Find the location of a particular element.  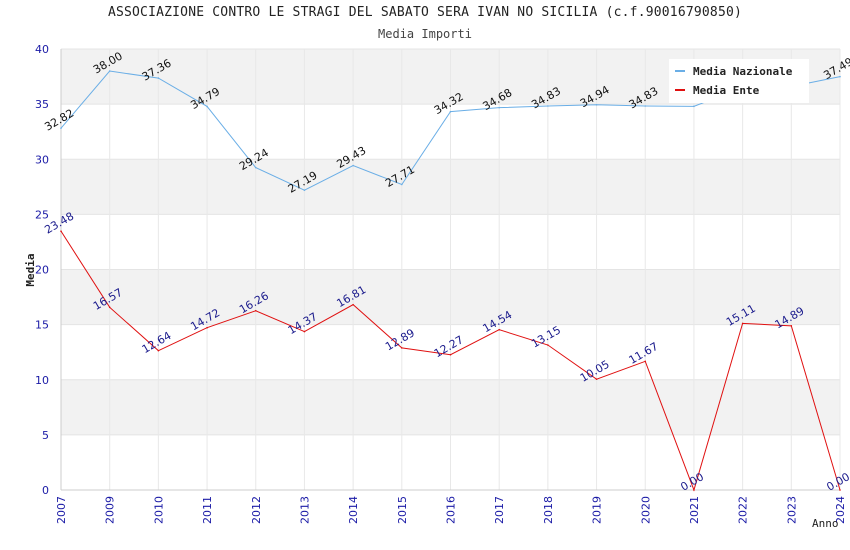

x-tick-label: 2009 is located at coordinates (110, 510).